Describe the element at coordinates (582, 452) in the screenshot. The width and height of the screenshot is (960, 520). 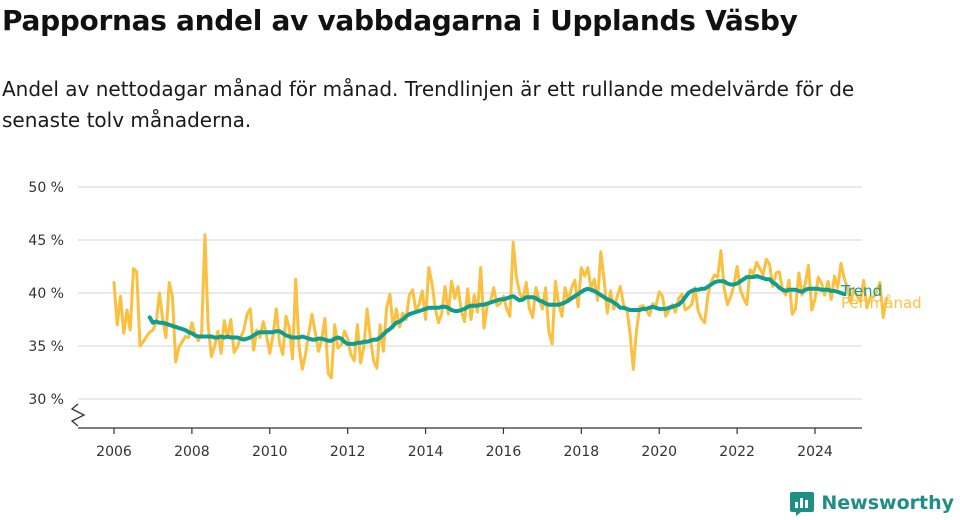
I see `x-tick-label-2018: 2018` at that location.